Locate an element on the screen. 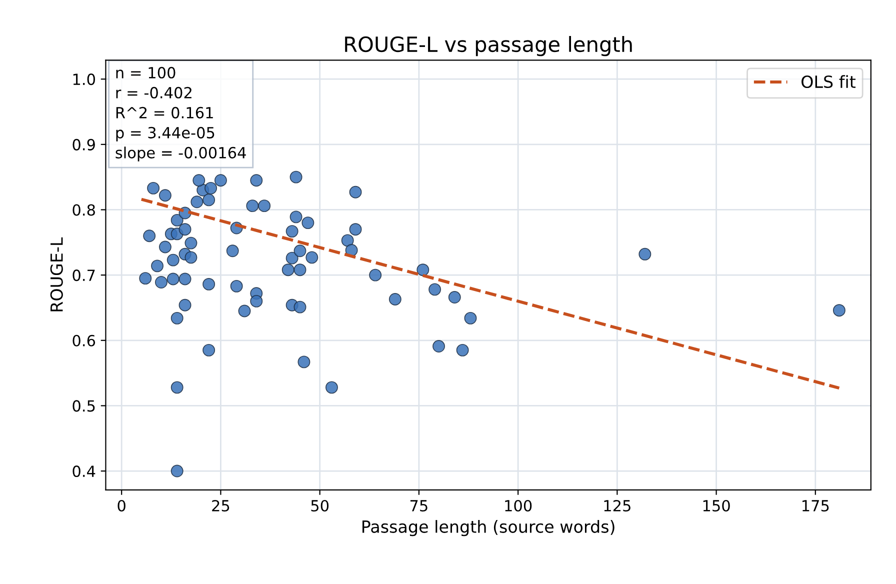 The width and height of the screenshot is (896, 584). x-axis-title: Passage length (source words) is located at coordinates (488, 528).